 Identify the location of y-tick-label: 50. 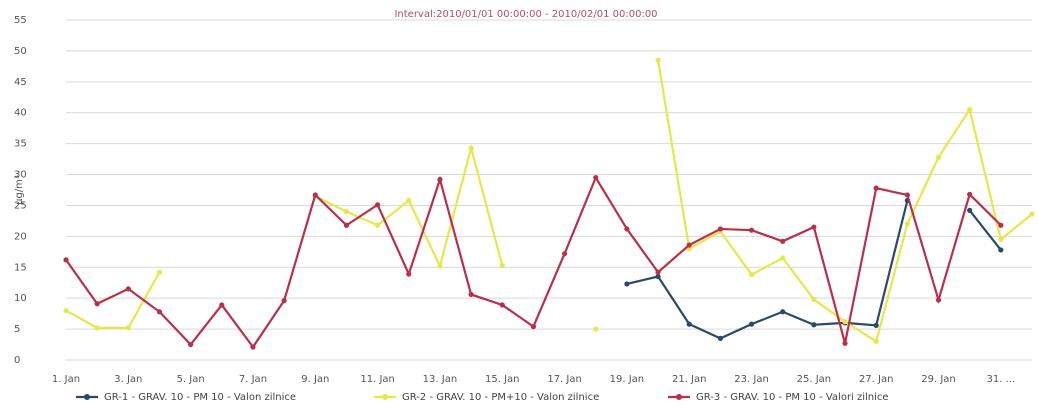
(20, 51).